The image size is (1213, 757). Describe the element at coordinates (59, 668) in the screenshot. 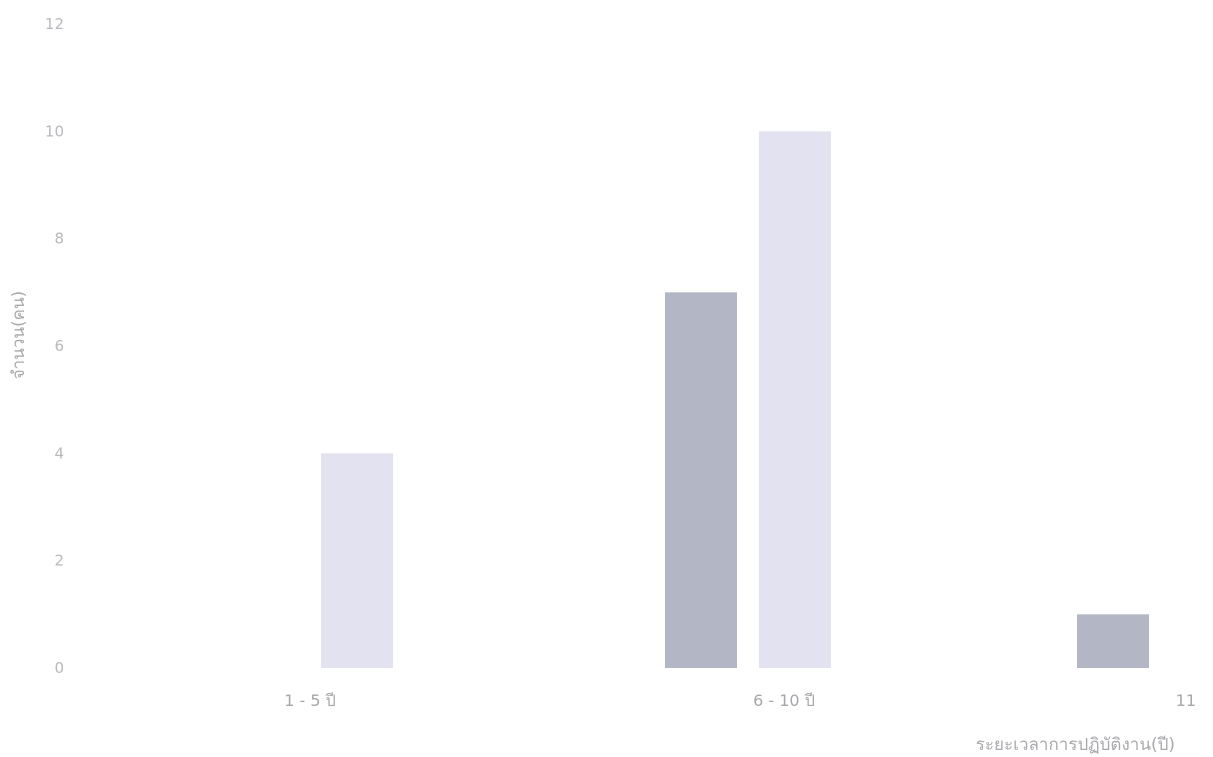

I see `y-tick-label: 0` at that location.